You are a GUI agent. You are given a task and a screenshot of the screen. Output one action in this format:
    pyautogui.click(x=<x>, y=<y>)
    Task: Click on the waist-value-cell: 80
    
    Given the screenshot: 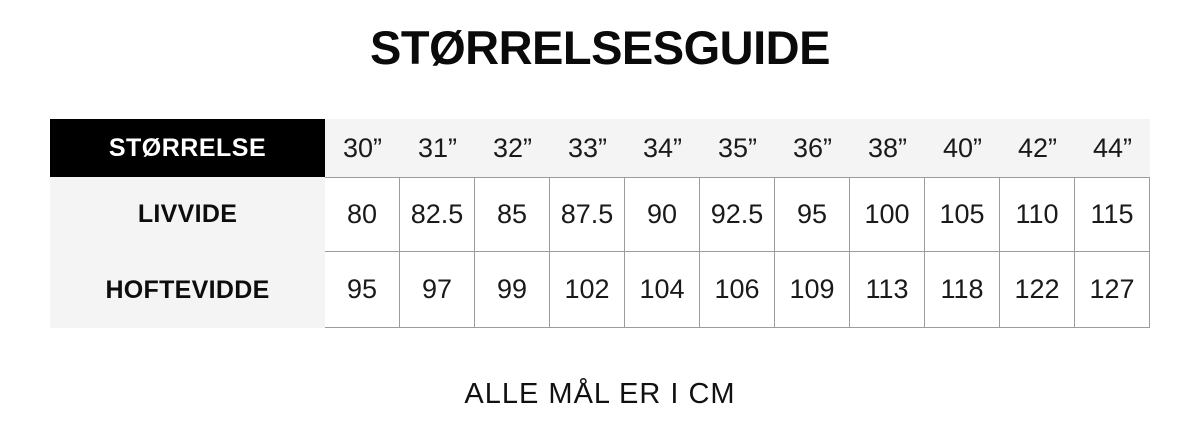 What is the action you would take?
    pyautogui.click(x=362, y=214)
    